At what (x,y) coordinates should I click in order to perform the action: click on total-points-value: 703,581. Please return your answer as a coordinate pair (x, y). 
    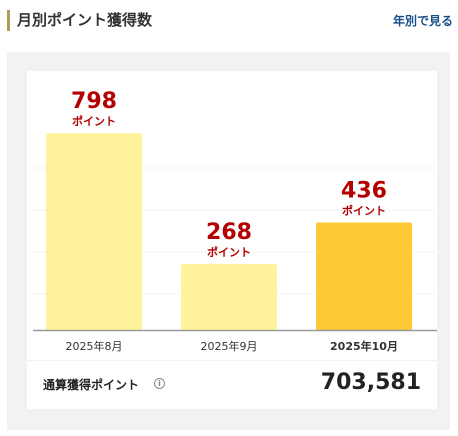
    Looking at the image, I should click on (370, 382).